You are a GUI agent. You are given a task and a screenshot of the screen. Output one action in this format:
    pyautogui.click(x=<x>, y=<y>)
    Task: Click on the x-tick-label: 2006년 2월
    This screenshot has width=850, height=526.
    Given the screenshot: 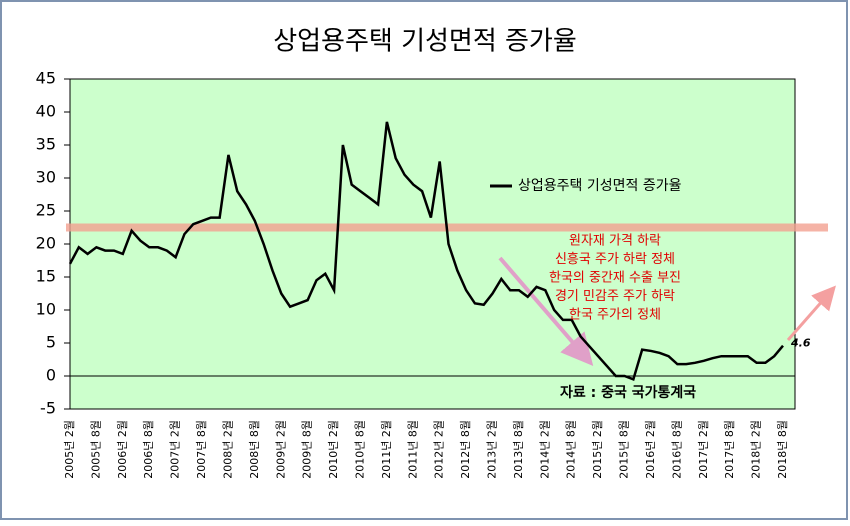 What is the action you would take?
    pyautogui.click(x=122, y=449)
    